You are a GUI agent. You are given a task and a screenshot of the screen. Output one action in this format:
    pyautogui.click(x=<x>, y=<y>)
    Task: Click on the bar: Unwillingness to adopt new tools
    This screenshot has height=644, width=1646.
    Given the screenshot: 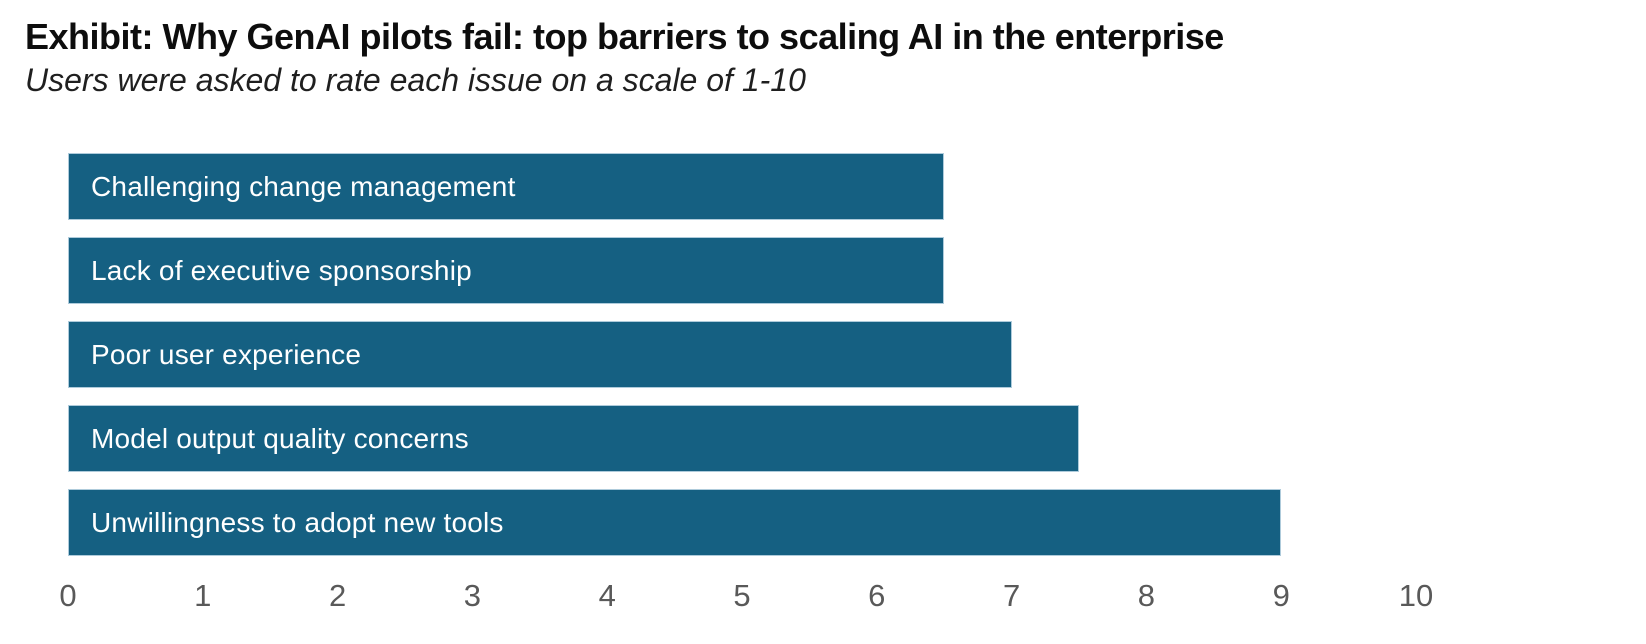 What is the action you would take?
    pyautogui.click(x=675, y=522)
    